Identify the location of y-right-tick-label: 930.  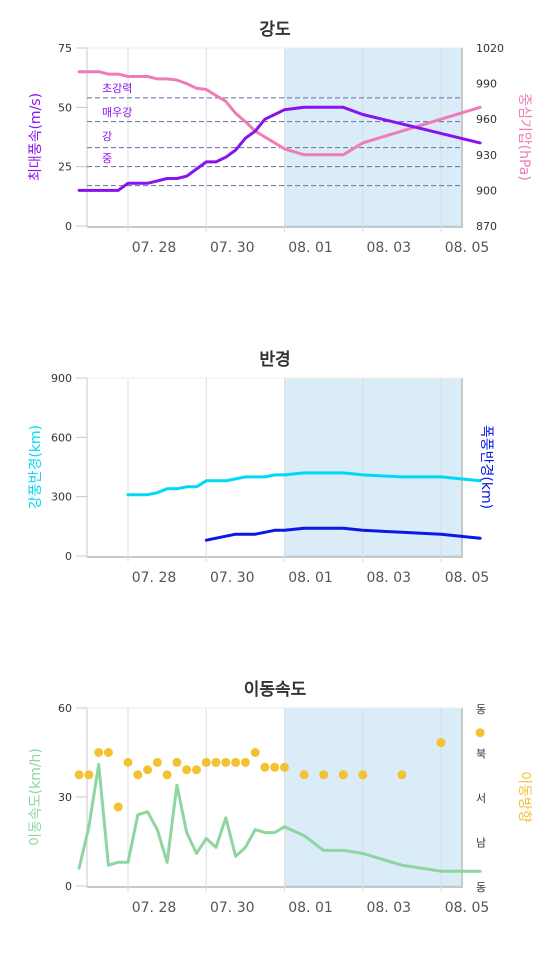
(486, 155).